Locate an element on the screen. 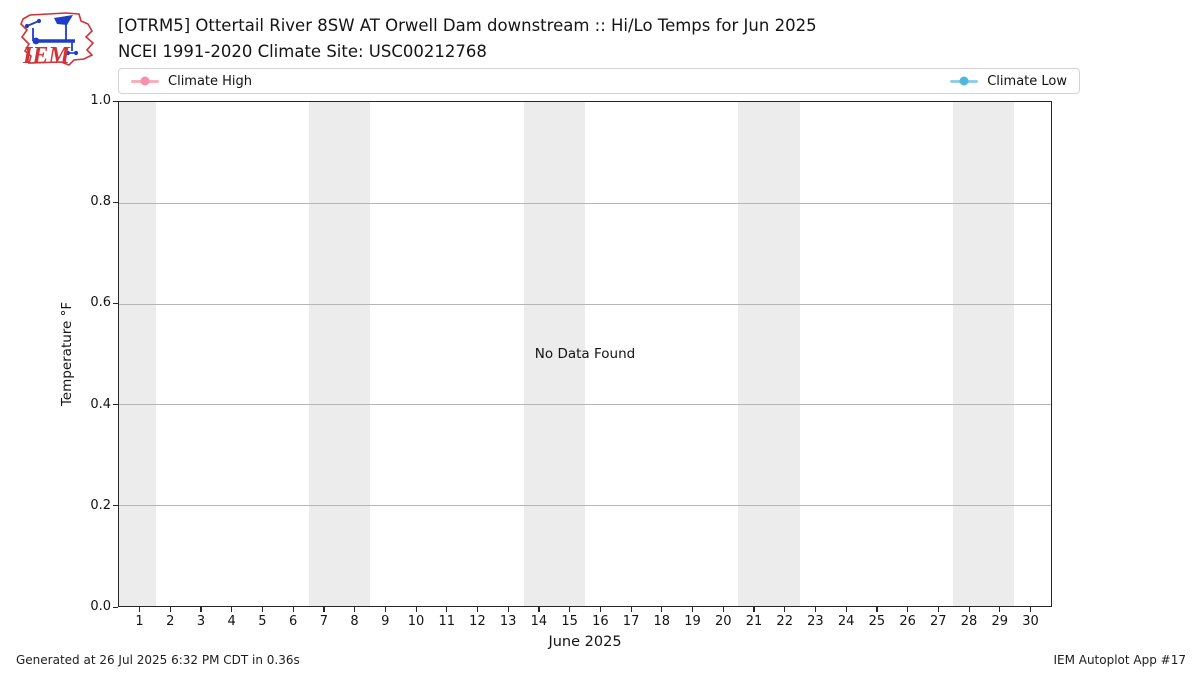 The height and width of the screenshot is (675, 1200). x-tick-label: 1 is located at coordinates (139, 621).